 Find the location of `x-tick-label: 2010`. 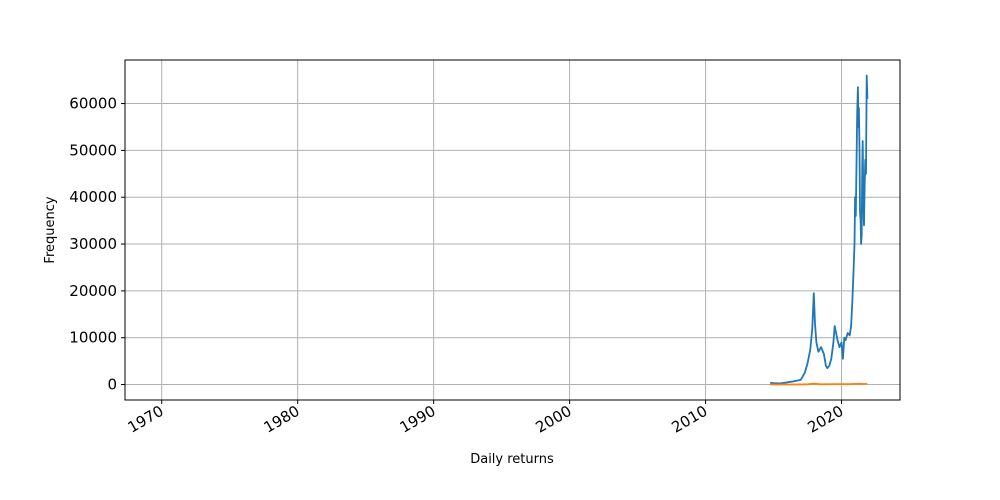

x-tick-label: 2010 is located at coordinates (689, 419).